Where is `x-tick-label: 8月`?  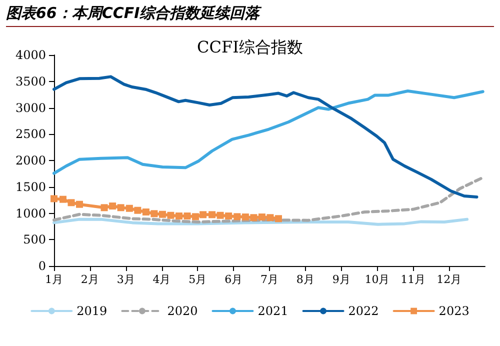 x-tick-label: 8月 is located at coordinates (305, 279).